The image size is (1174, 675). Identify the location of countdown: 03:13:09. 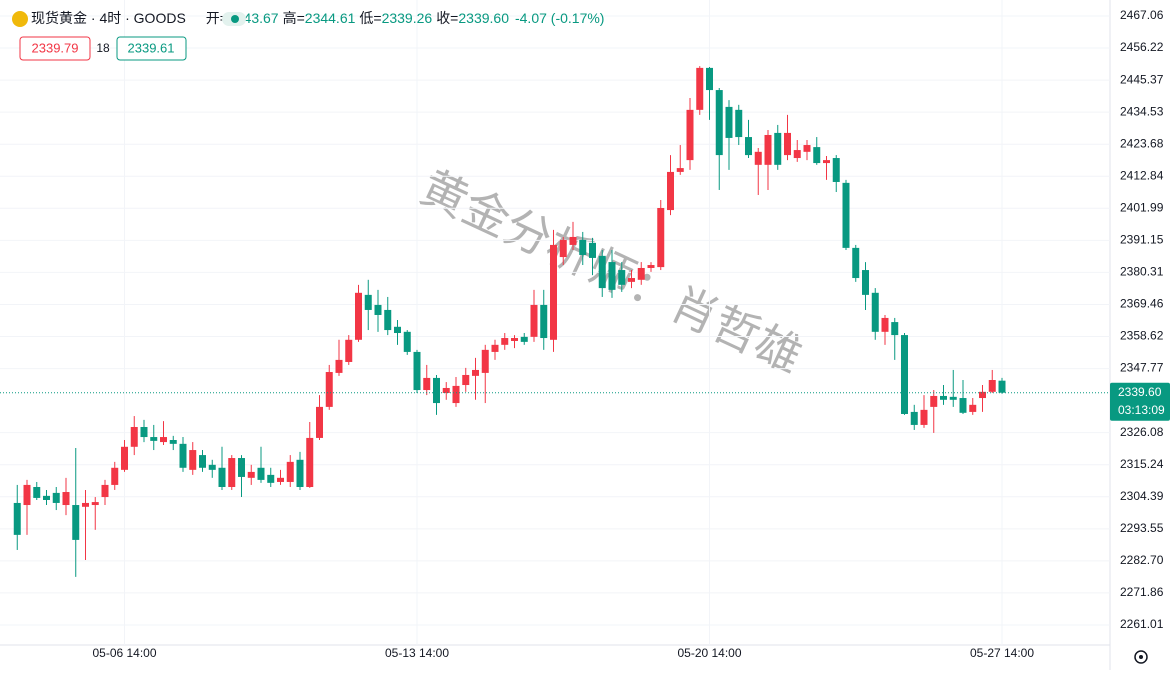
(1141, 410).